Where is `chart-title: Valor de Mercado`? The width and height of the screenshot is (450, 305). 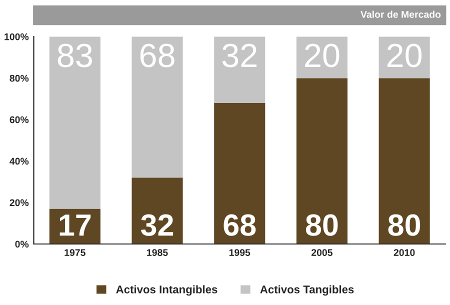
chart-title: Valor de Mercado is located at coordinates (400, 14).